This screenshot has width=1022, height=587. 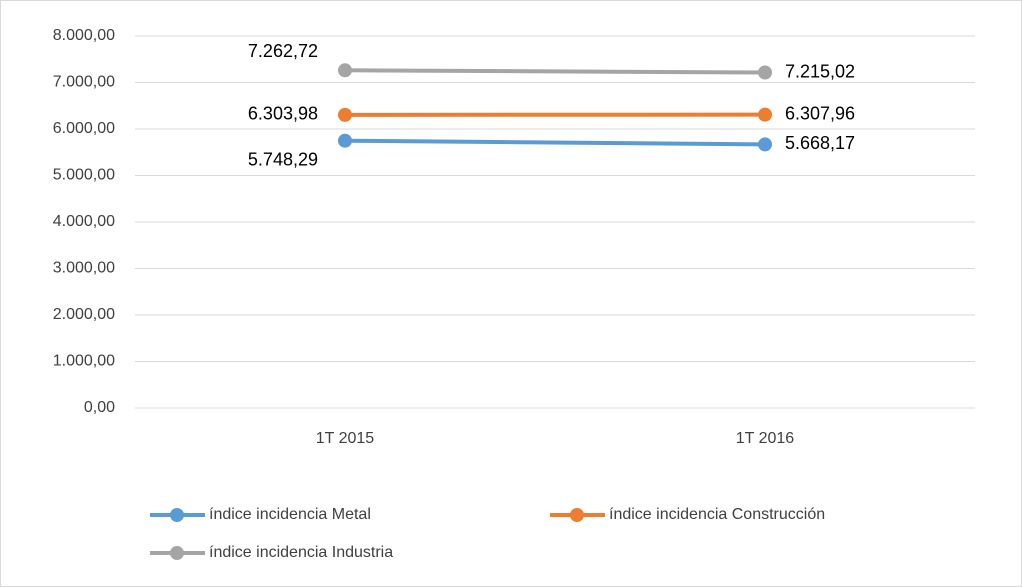 I want to click on x-tick-label: 1T 2016, so click(x=765, y=438).